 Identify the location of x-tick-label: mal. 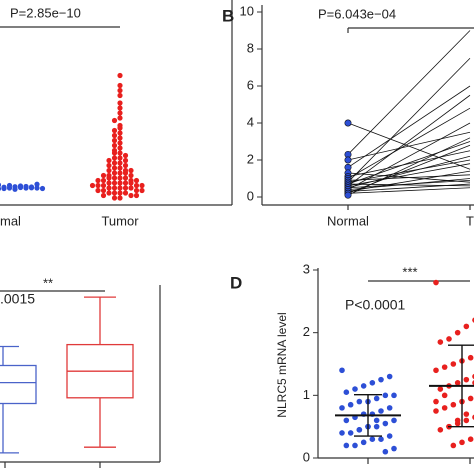
(10, 220).